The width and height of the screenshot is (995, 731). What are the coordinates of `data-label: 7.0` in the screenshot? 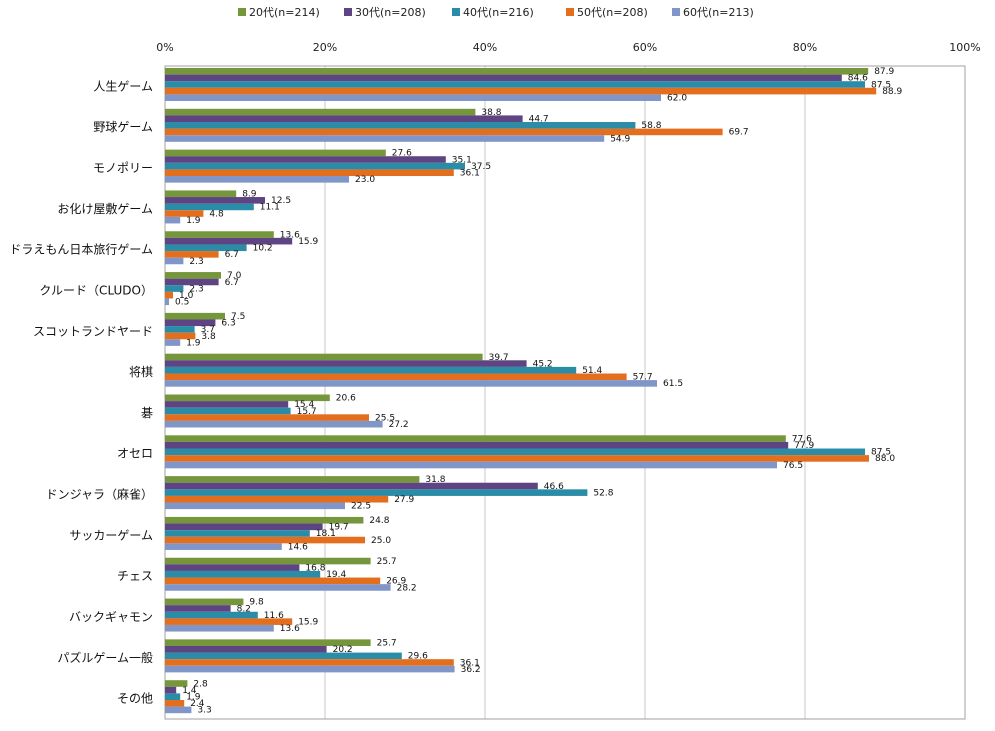 It's located at (234, 276).